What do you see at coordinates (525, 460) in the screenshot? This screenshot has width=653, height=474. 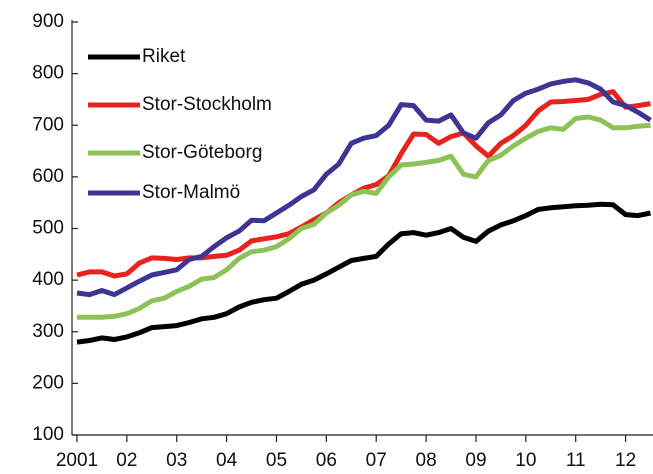 I see `x-tick-label: 10` at bounding box center [525, 460].